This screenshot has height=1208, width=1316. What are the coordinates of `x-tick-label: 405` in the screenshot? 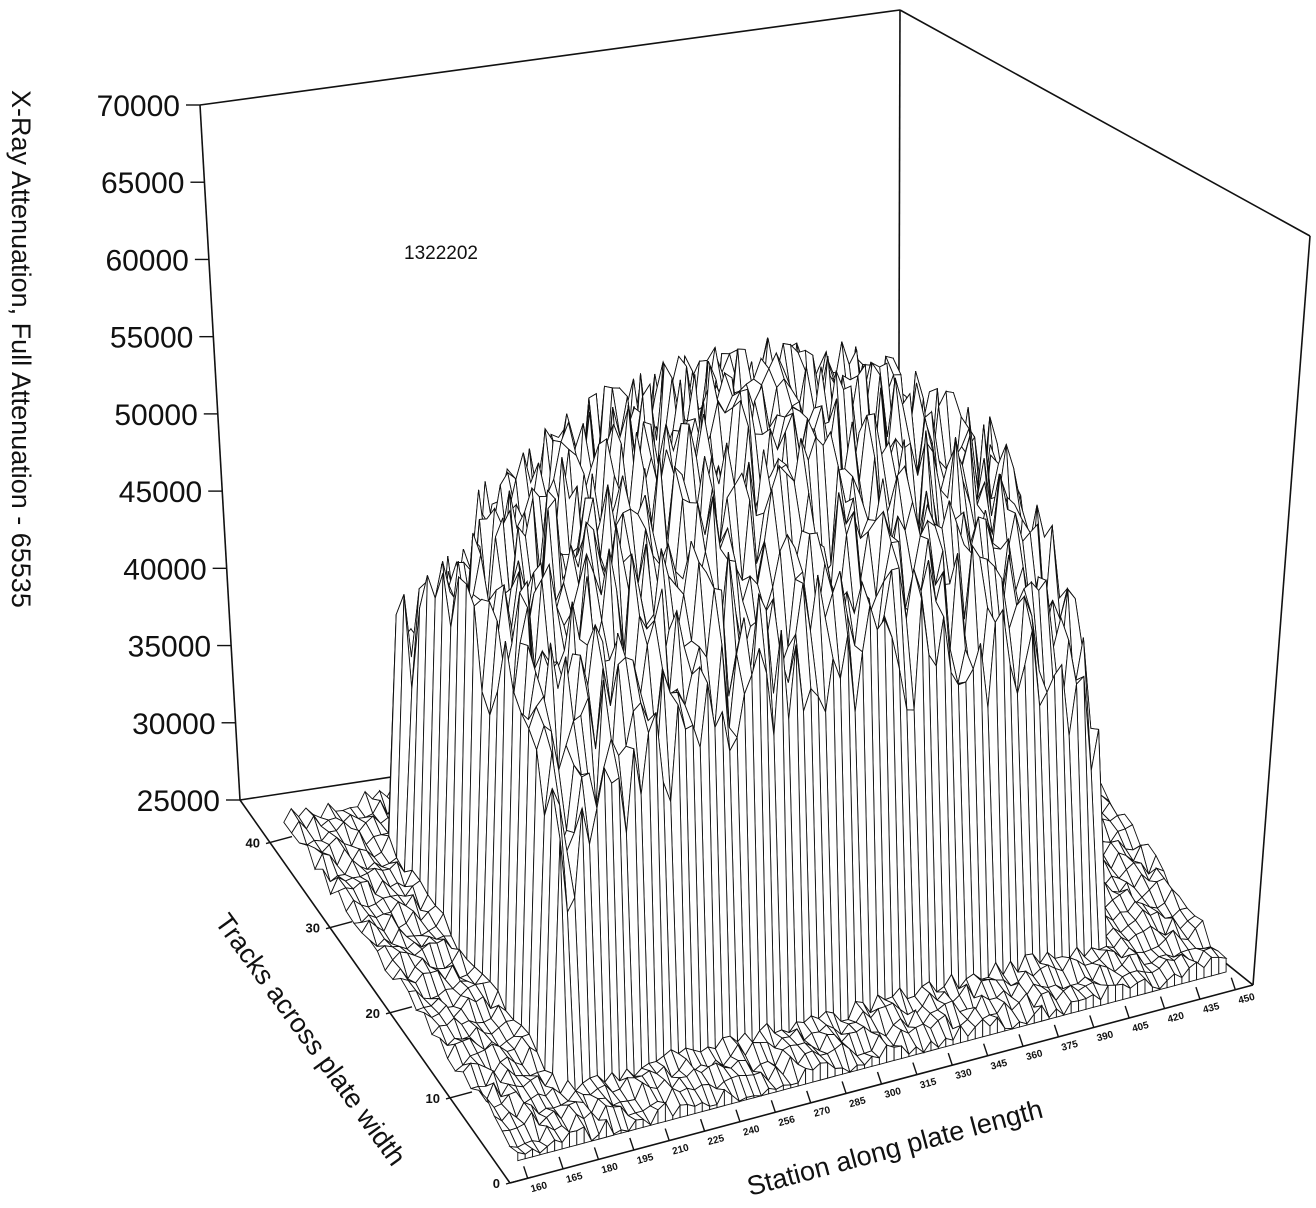 It's located at (1140, 1027).